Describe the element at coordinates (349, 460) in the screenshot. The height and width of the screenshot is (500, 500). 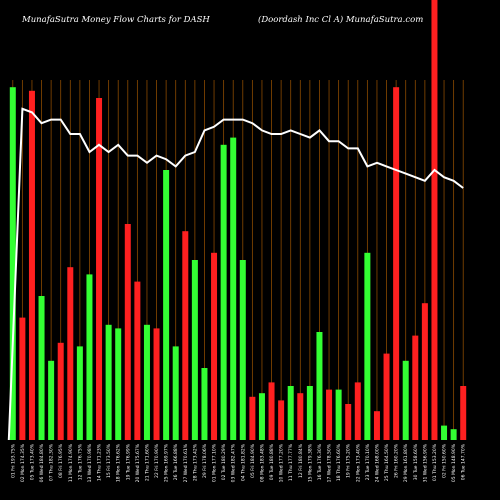
I see `x-tick-label: 19 Fri 175.20%` at that location.